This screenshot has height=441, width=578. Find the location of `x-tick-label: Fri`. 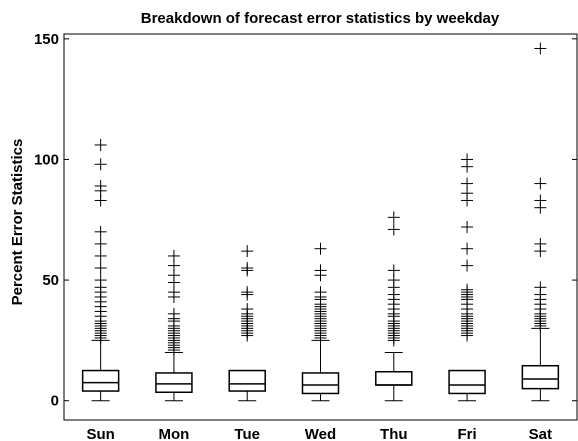

x-tick-label: Fri is located at coordinates (466, 433).